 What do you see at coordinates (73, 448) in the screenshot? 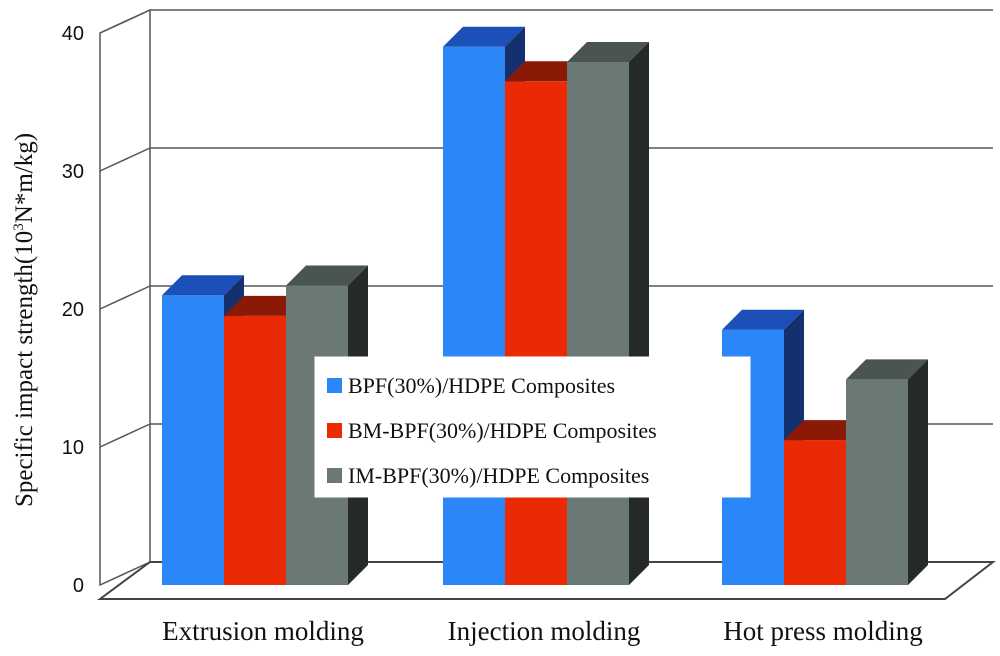
I see `y-tick-label: 10` at bounding box center [73, 448].